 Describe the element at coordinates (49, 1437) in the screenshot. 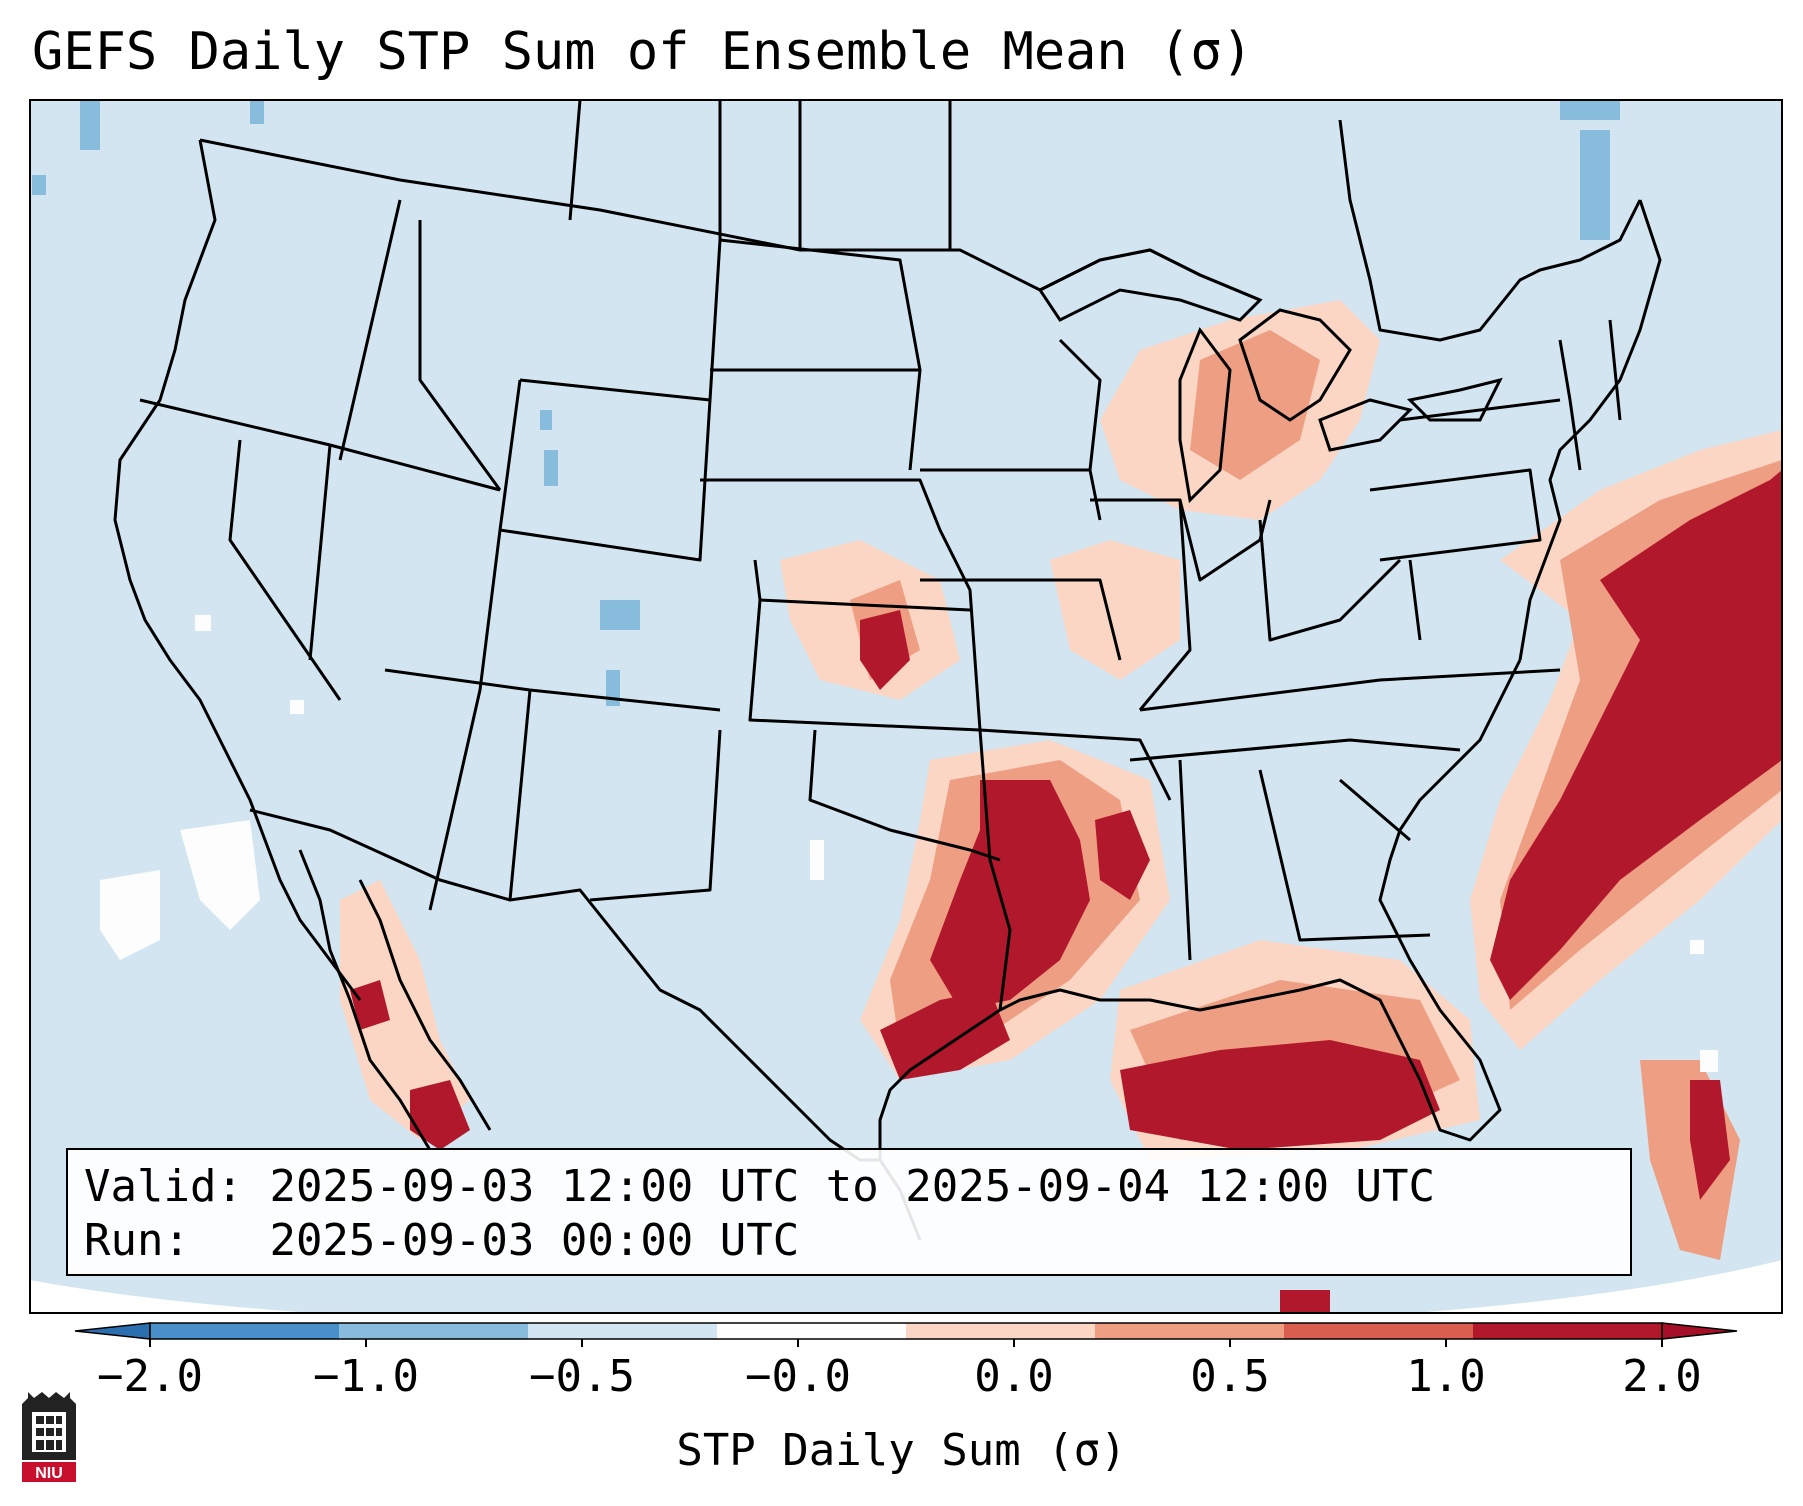

I see `niu-logo: NIU` at that location.